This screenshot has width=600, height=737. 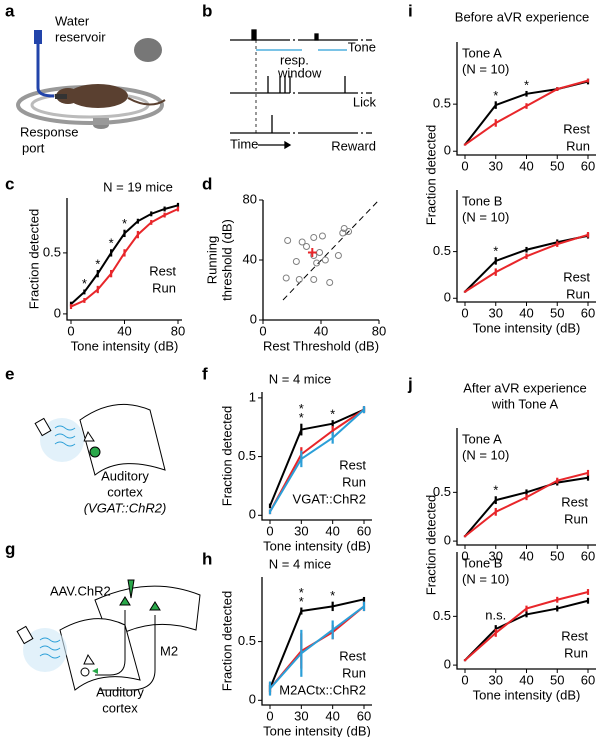 What do you see at coordinates (205, 373) in the screenshot?
I see `panel-label: f` at bounding box center [205, 373].